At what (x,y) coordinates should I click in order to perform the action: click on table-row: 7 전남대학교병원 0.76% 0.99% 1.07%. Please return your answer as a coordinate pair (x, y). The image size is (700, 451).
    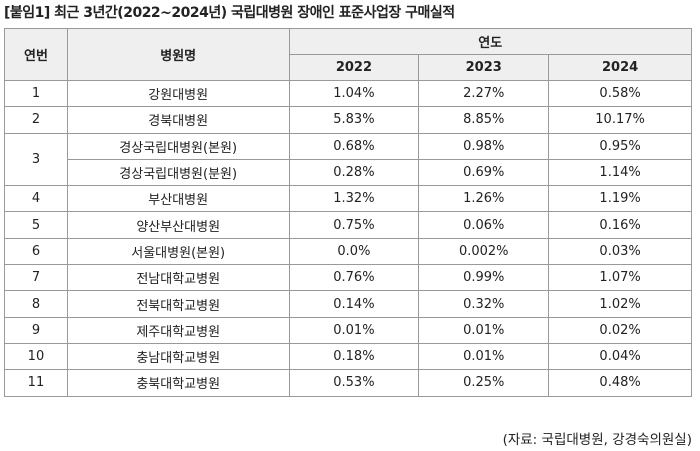
    Looking at the image, I should click on (348, 278).